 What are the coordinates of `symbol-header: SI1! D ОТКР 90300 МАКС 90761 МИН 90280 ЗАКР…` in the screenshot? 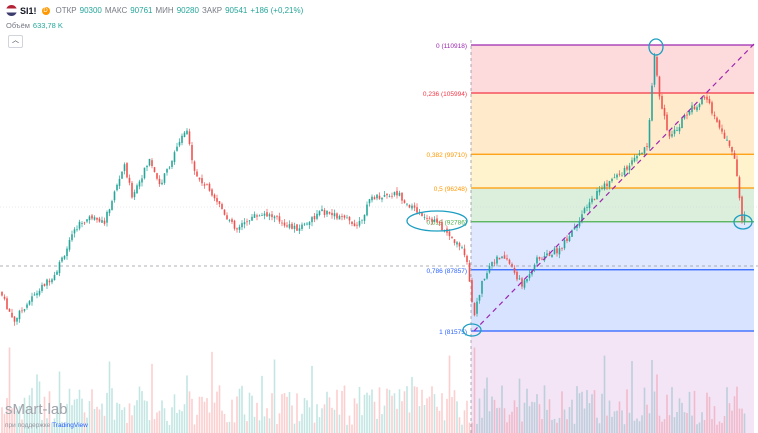 It's located at (154, 10).